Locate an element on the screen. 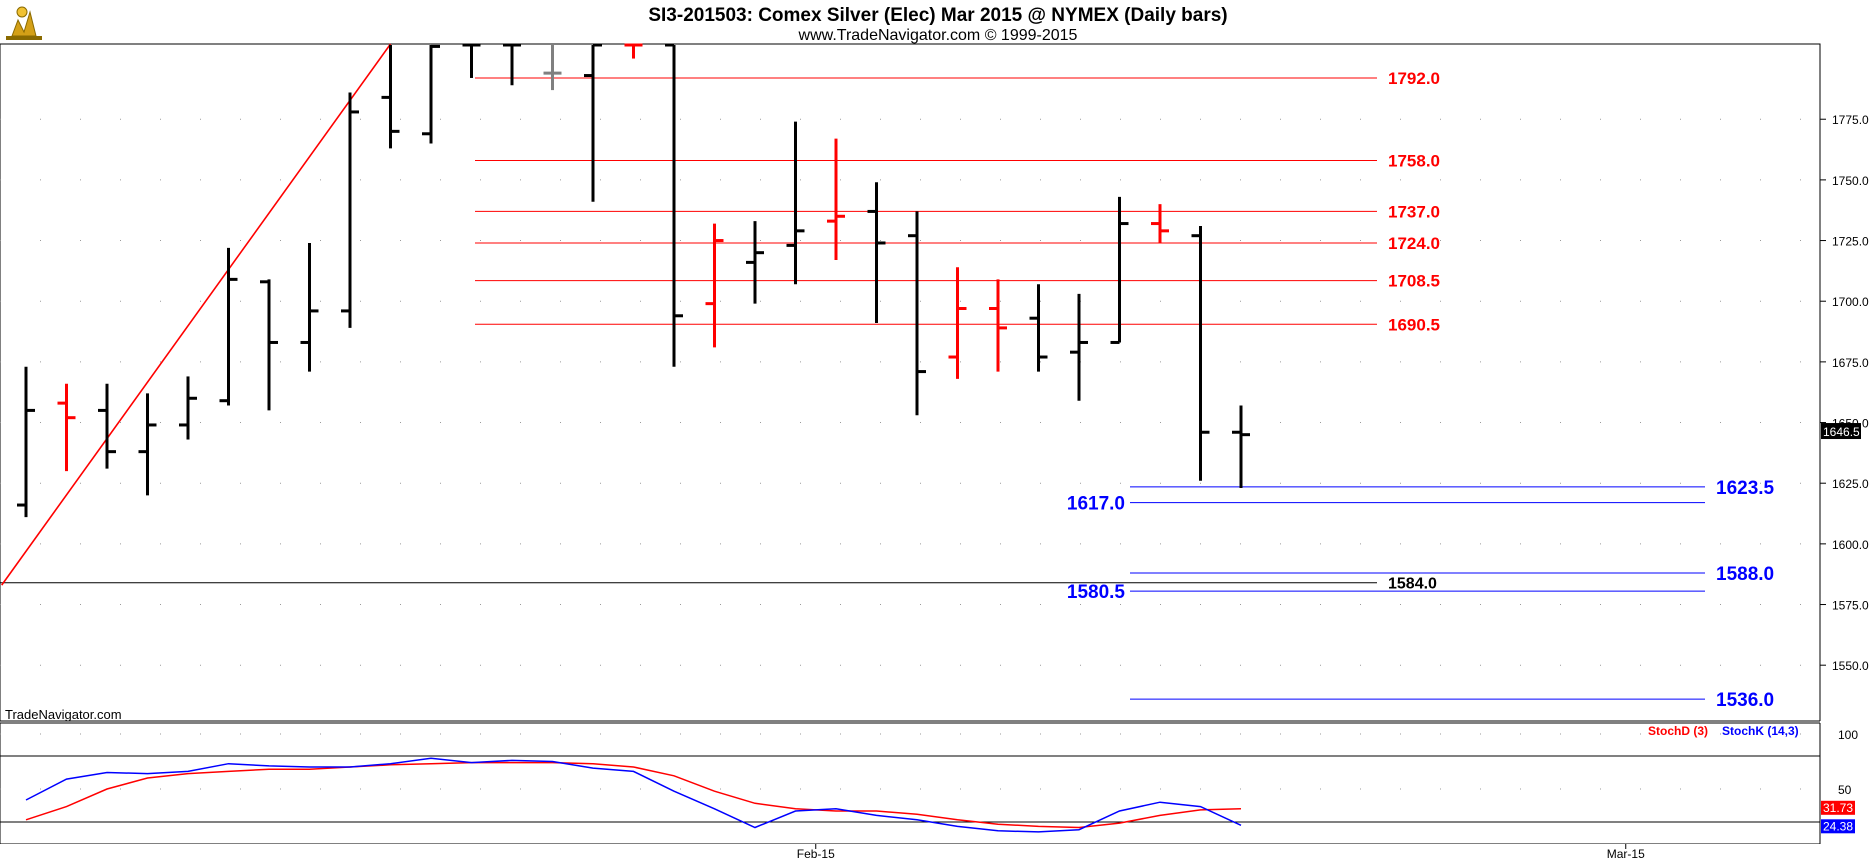 This screenshot has height=863, width=1876. x-tick-label: Feb-15 is located at coordinates (816, 854).